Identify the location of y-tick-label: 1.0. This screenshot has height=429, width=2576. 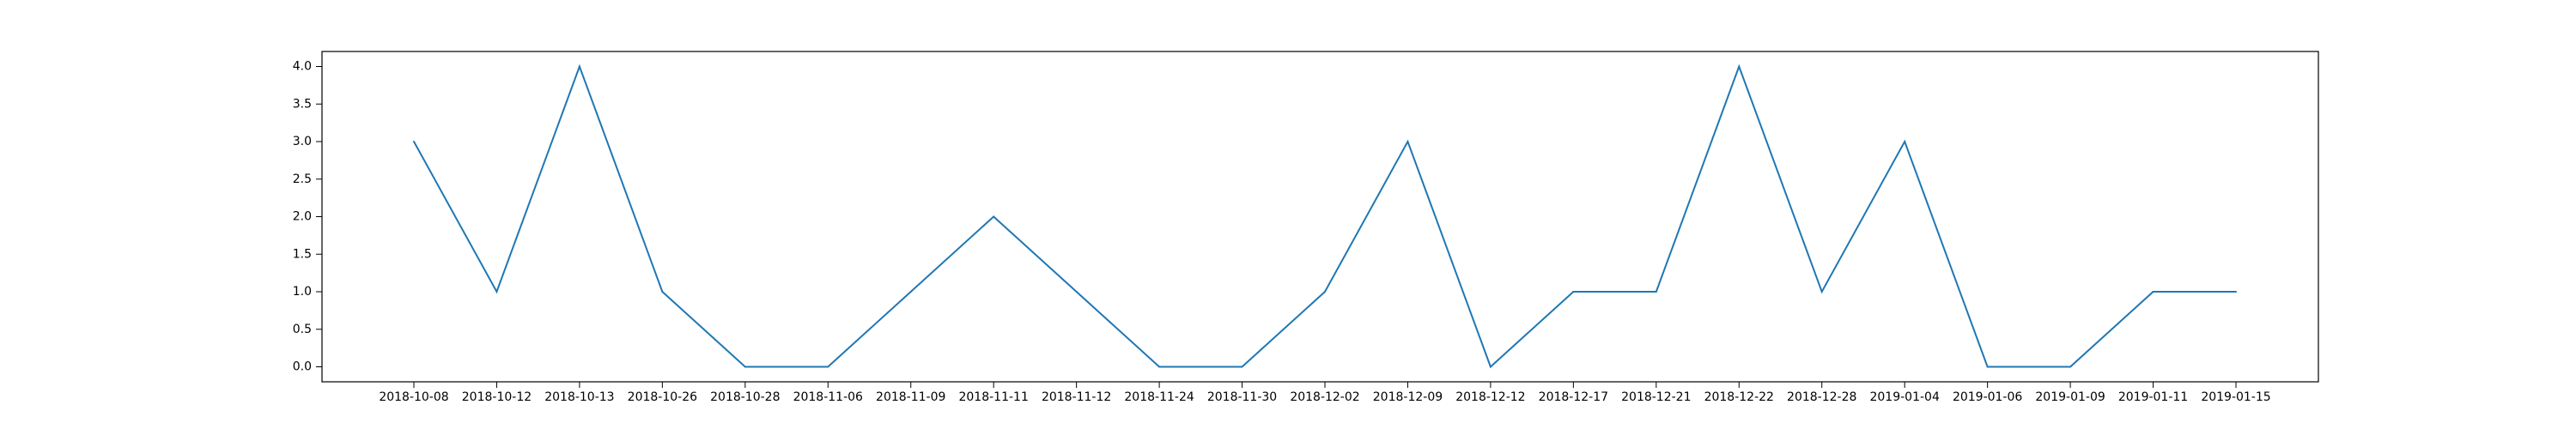
(302, 292).